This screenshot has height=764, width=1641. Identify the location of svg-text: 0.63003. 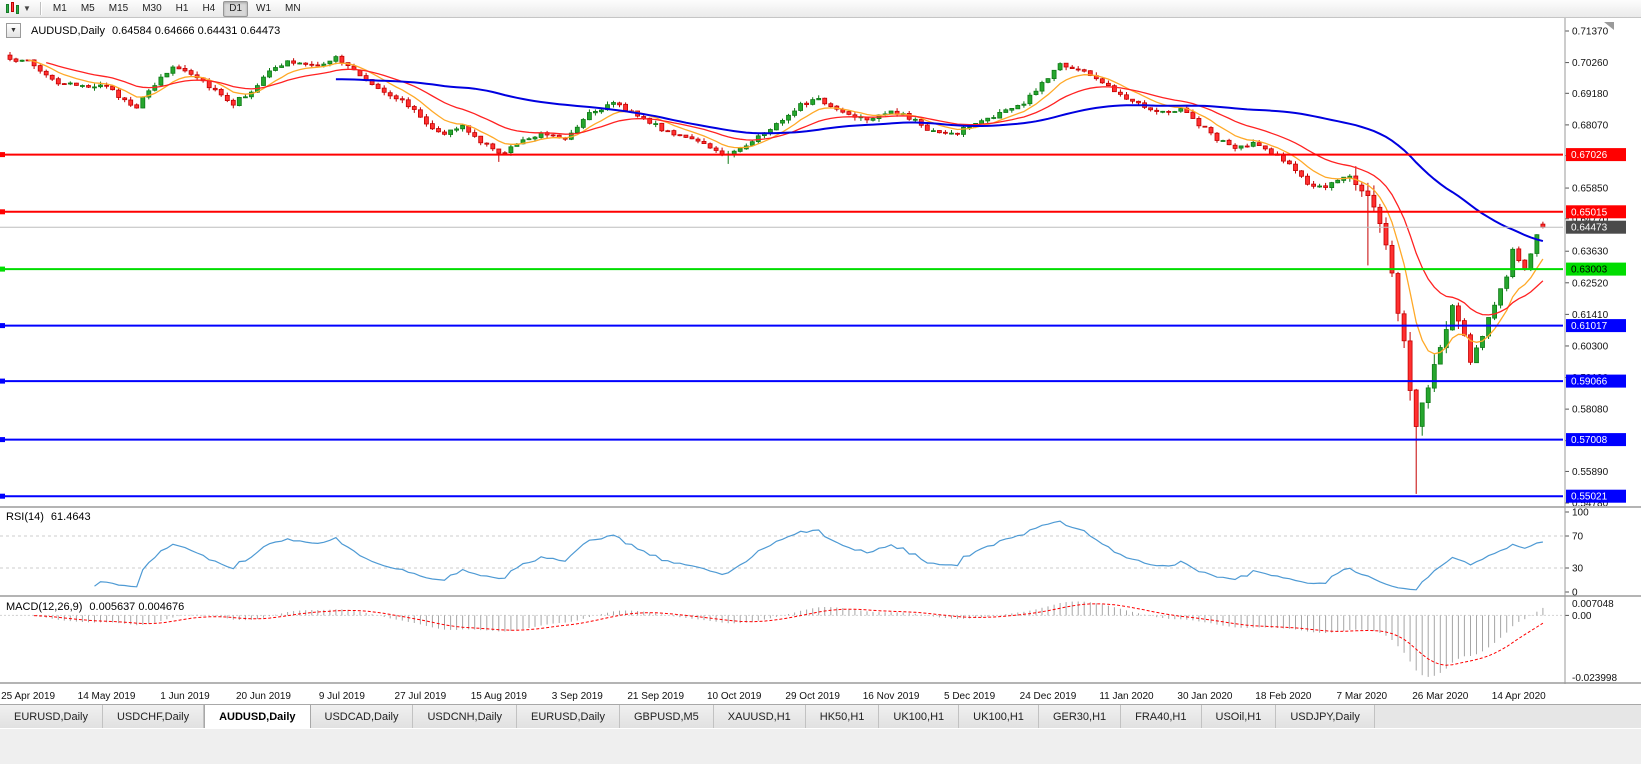
(1589, 270).